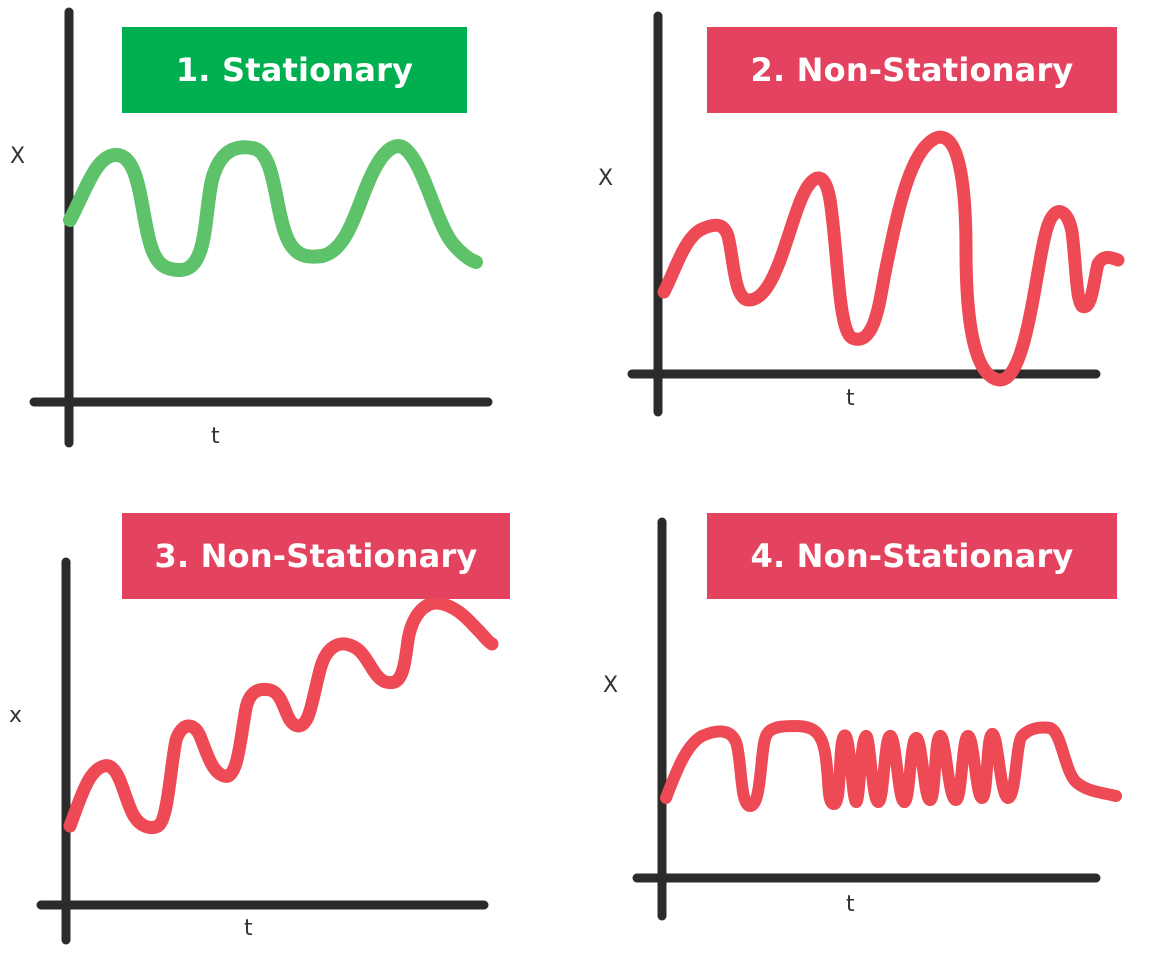 The image size is (1161, 961). Describe the element at coordinates (18, 156) in the screenshot. I see `panel-1-y-axis-label: X` at that location.